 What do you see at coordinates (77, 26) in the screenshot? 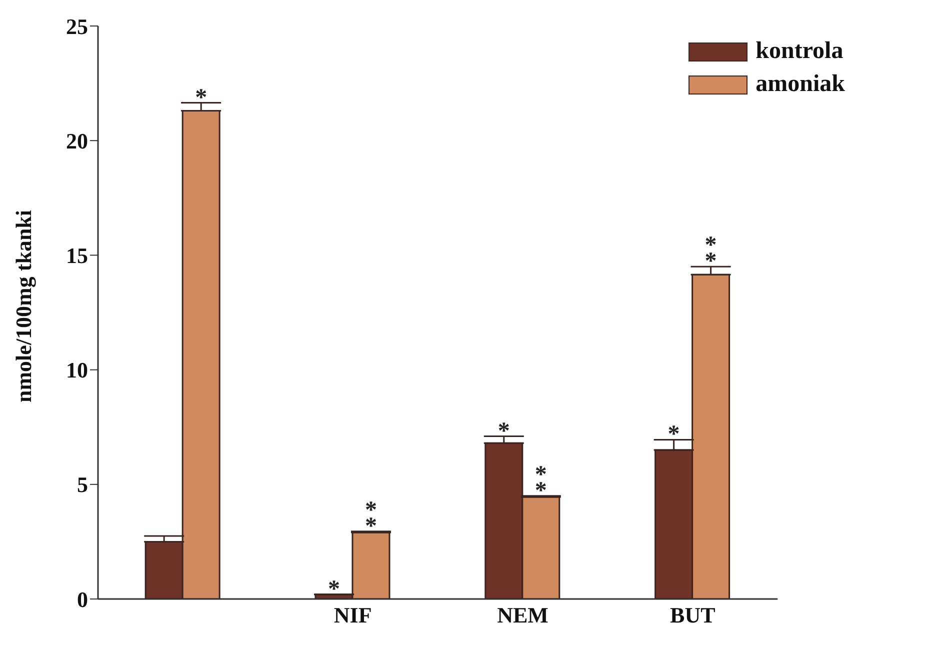
I see `y-tick-label: 25` at bounding box center [77, 26].